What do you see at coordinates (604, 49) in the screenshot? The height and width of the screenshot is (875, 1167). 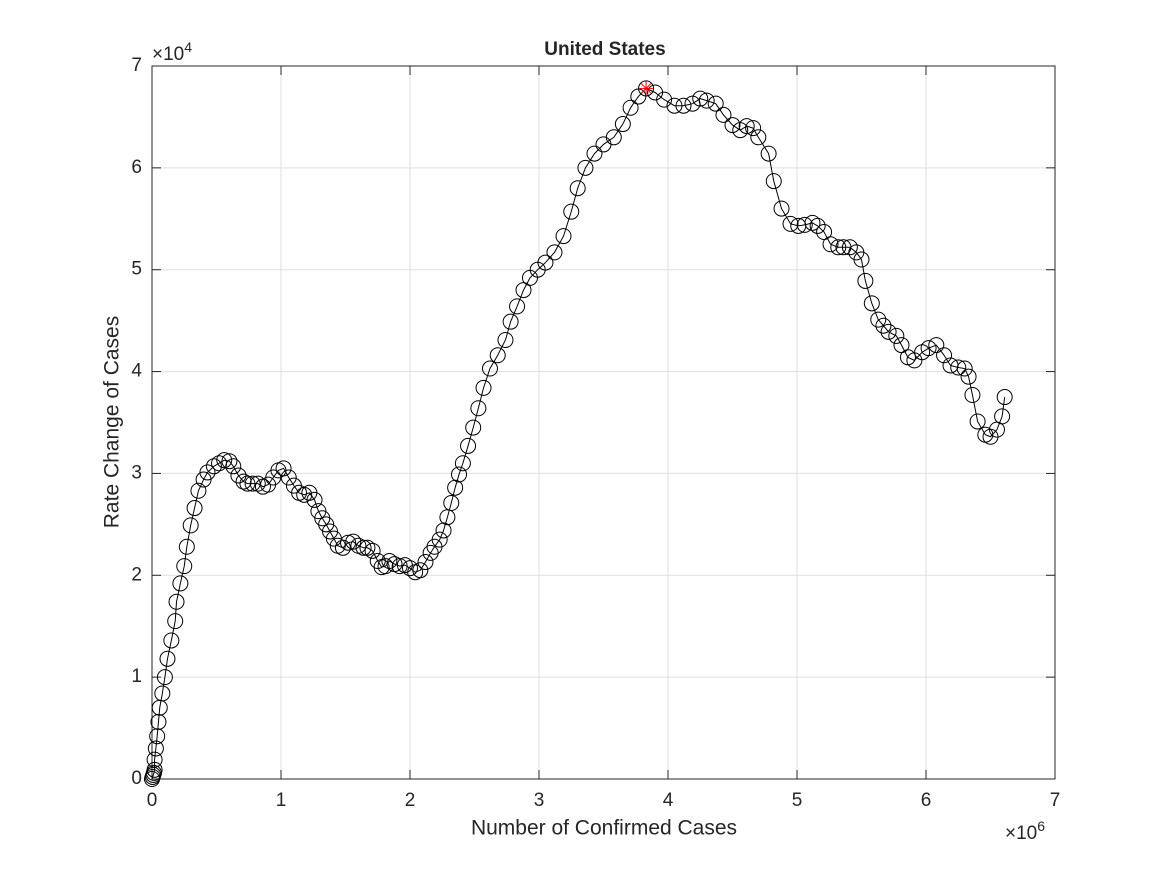 I see `chart-title: United States` at bounding box center [604, 49].